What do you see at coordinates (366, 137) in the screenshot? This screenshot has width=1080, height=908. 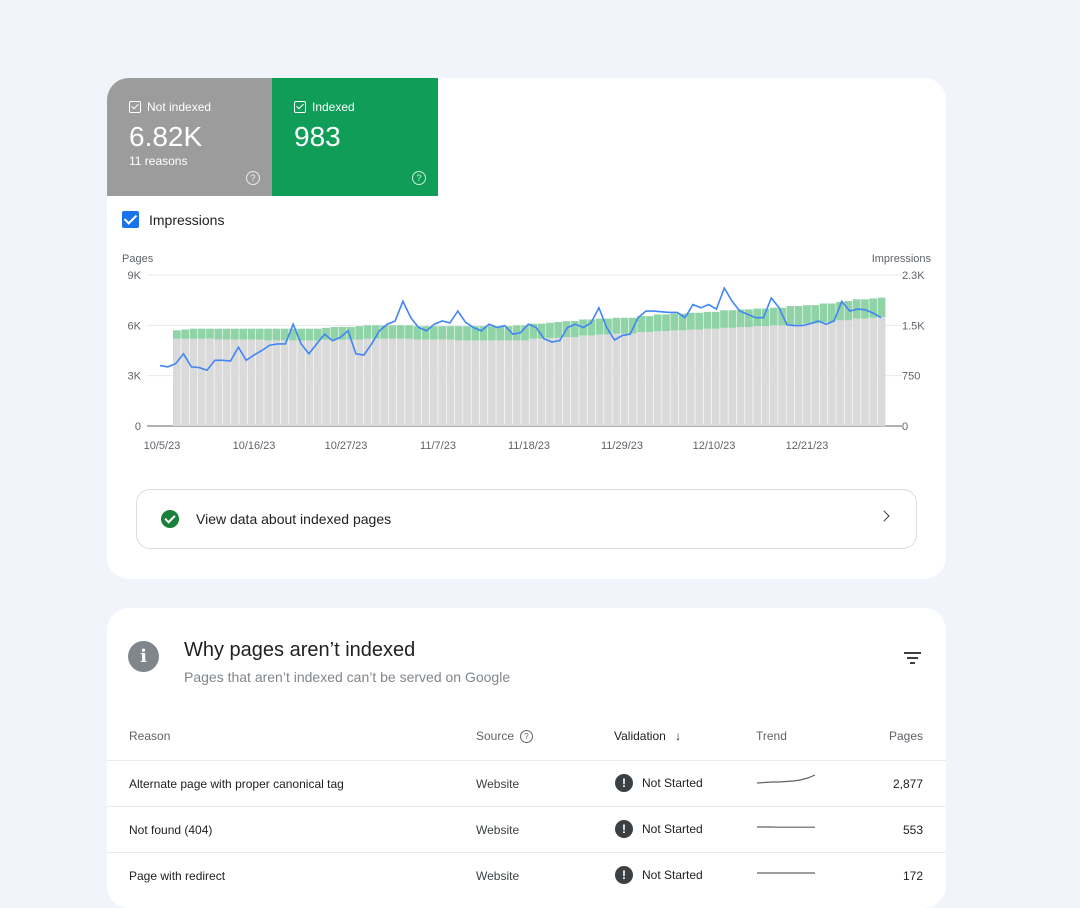 I see `indexed-value: 983` at bounding box center [366, 137].